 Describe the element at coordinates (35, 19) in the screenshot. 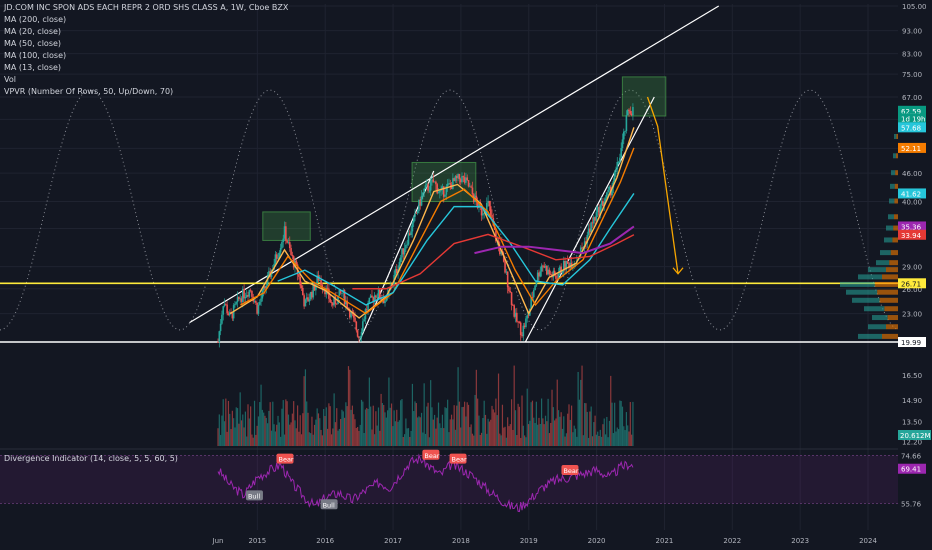

I see `study-ma200: MA (200, close)` at that location.